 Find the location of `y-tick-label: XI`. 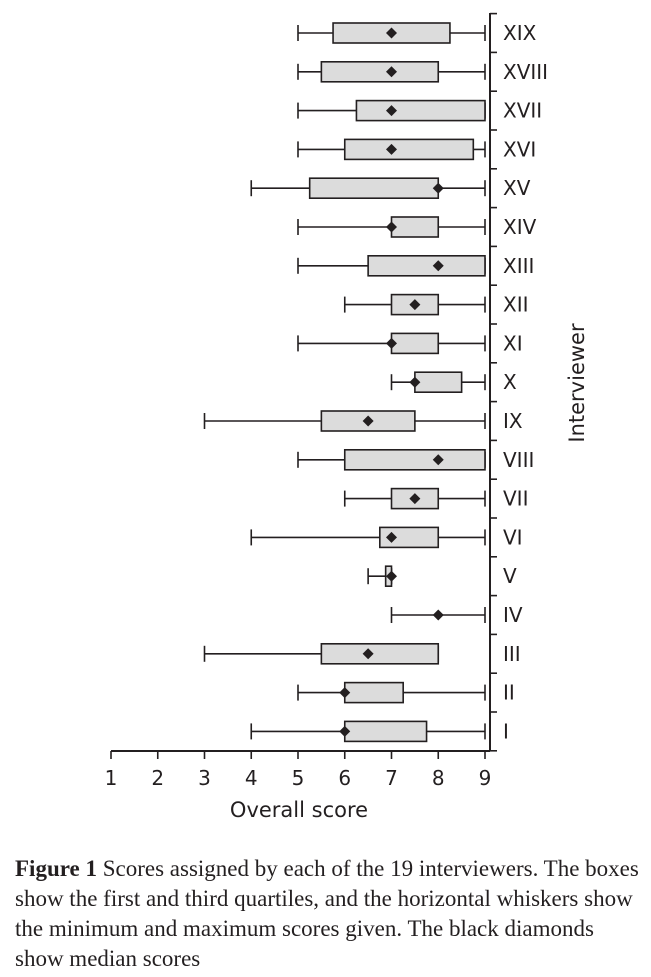

y-tick-label: XI is located at coordinates (513, 343).